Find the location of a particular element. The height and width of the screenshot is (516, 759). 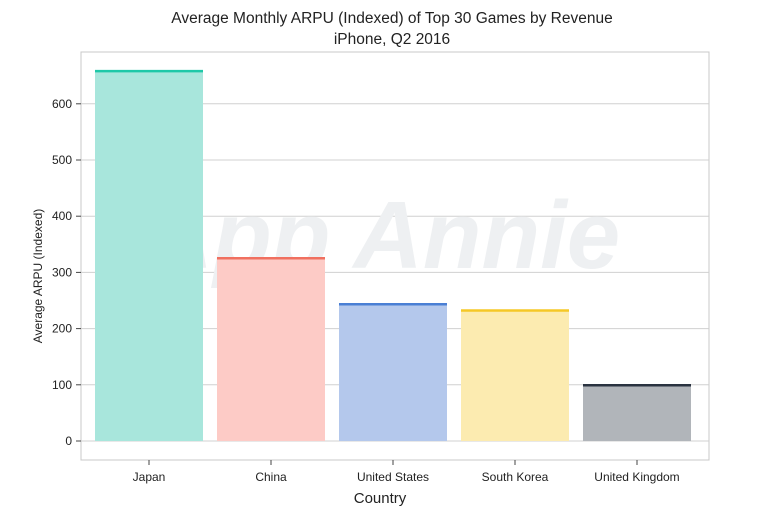

y-tick-label: 500 is located at coordinates (62, 160).